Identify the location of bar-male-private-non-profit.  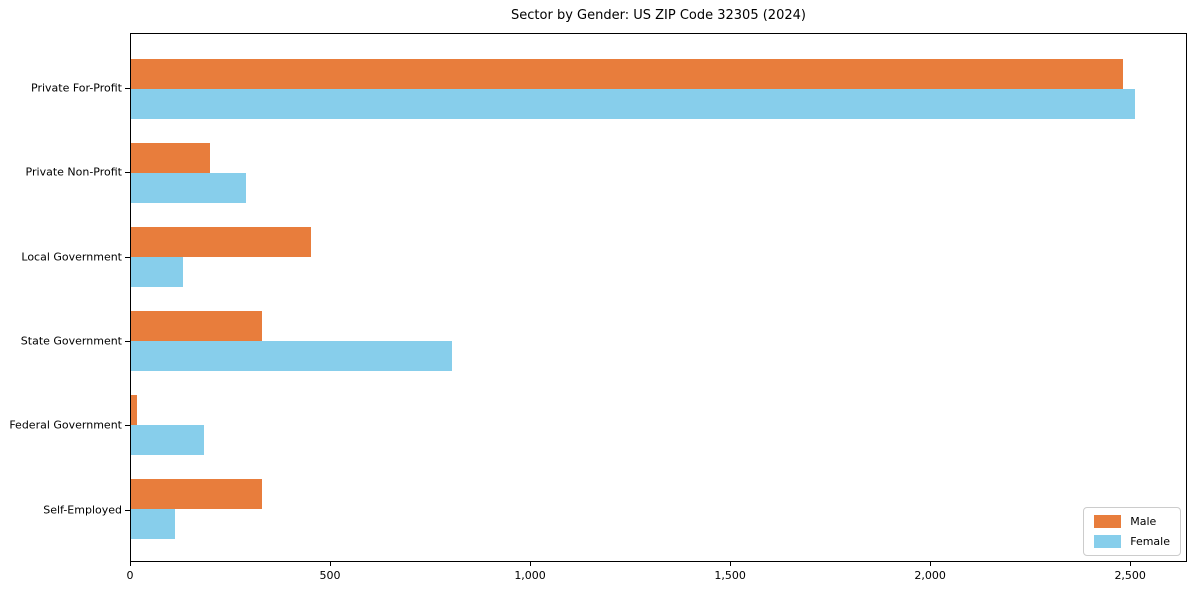
(171, 157).